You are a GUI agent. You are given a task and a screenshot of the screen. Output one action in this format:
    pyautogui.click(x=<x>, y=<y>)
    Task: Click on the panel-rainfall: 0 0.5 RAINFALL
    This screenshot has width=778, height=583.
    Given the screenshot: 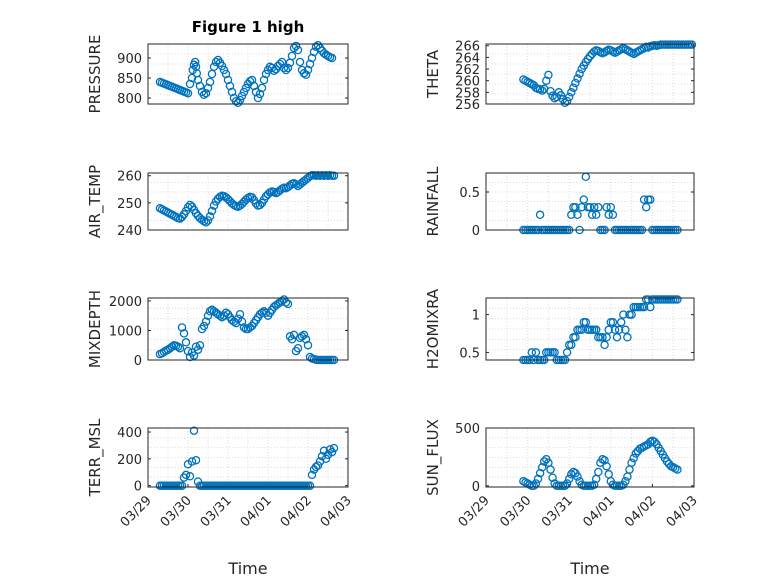 What is the action you would take?
    pyautogui.click(x=559, y=202)
    